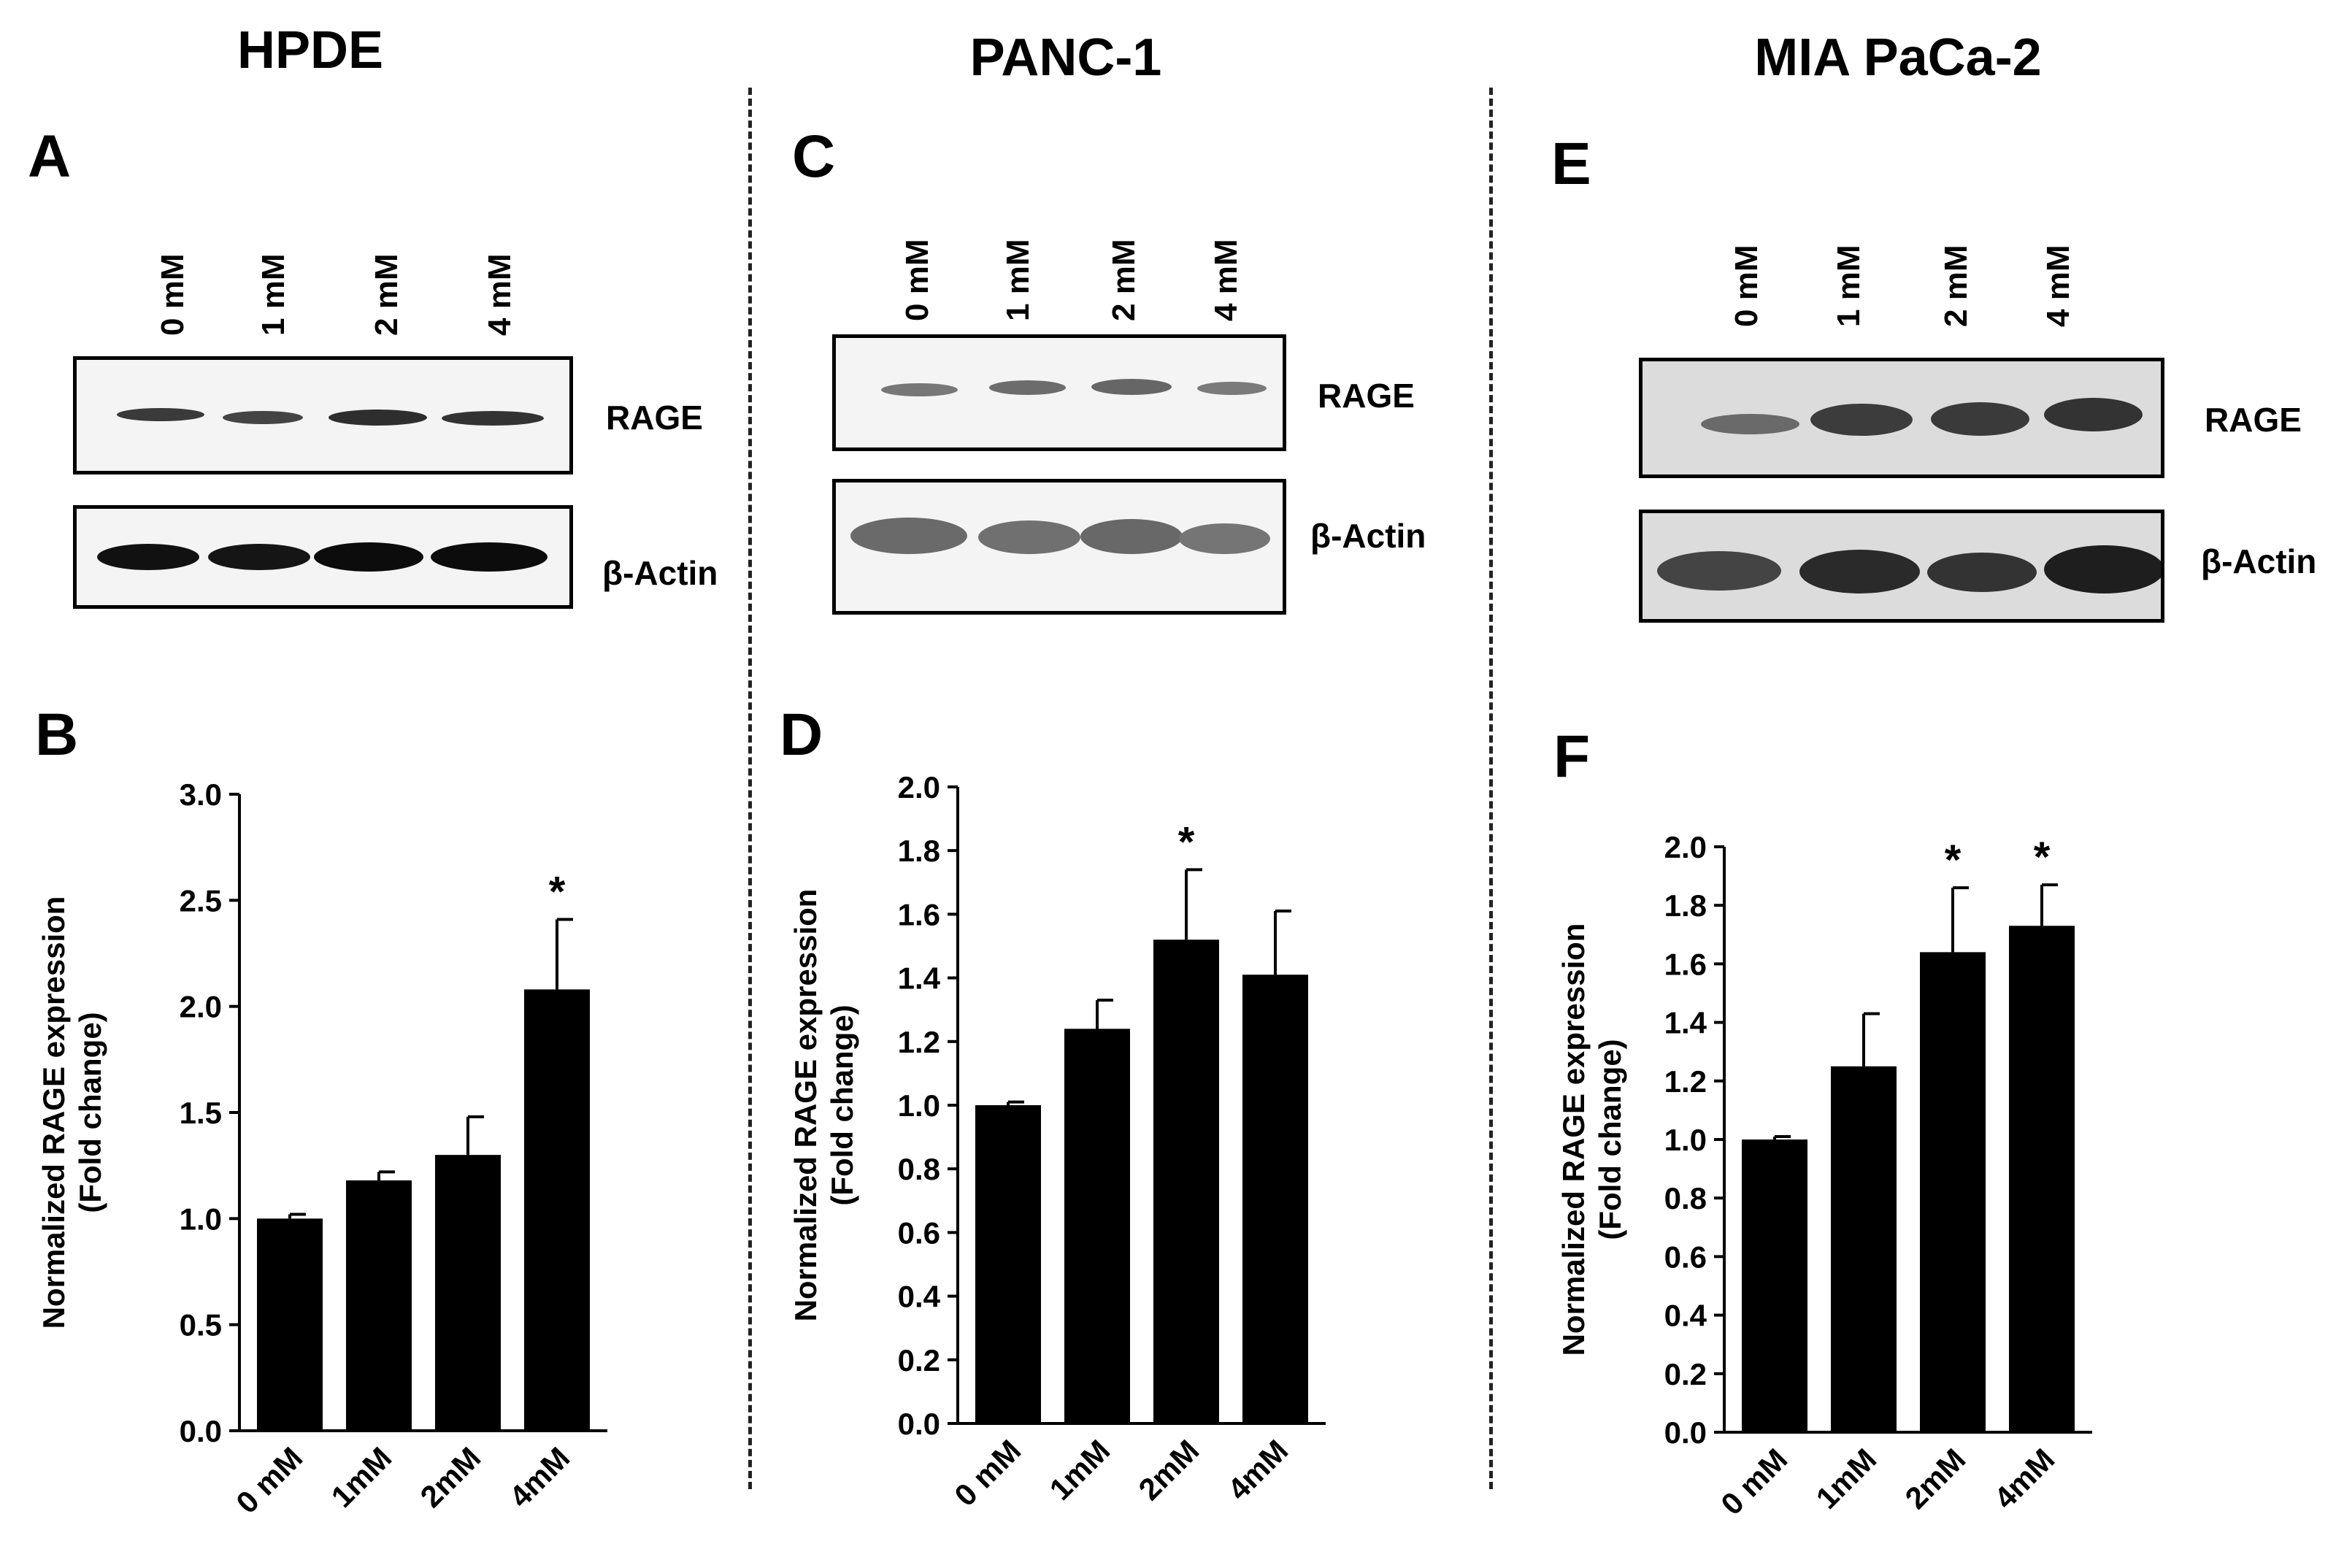 This screenshot has height=1568, width=2336. What do you see at coordinates (310, 50) in the screenshot?
I see `title-hpde: HPDE` at bounding box center [310, 50].